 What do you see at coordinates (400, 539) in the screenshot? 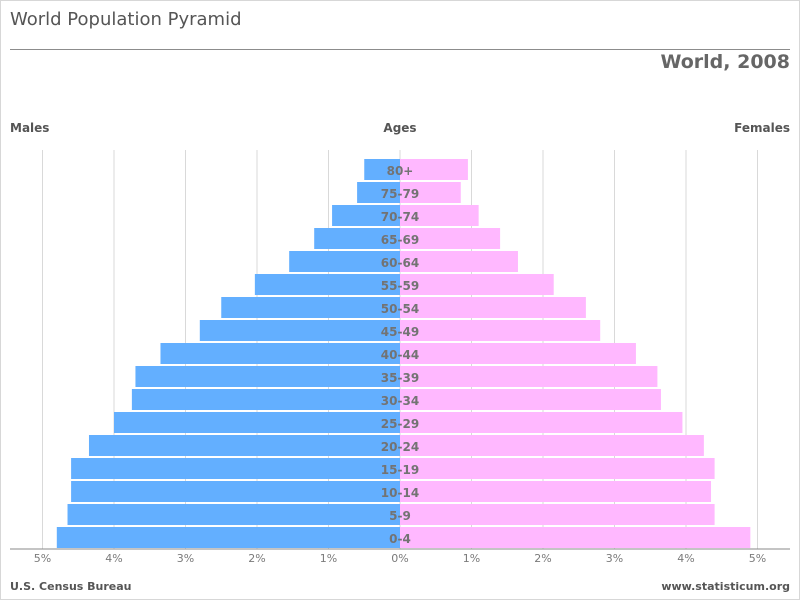
I see `age-group-label: 0-4` at bounding box center [400, 539].